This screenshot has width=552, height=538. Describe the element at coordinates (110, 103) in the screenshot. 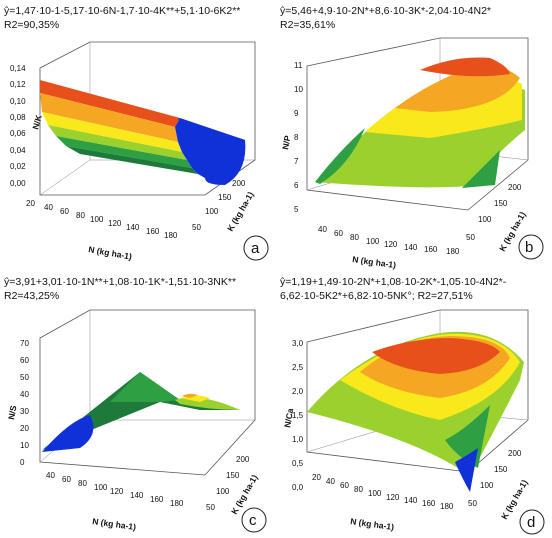

I see `panel-a-band-red` at that location.